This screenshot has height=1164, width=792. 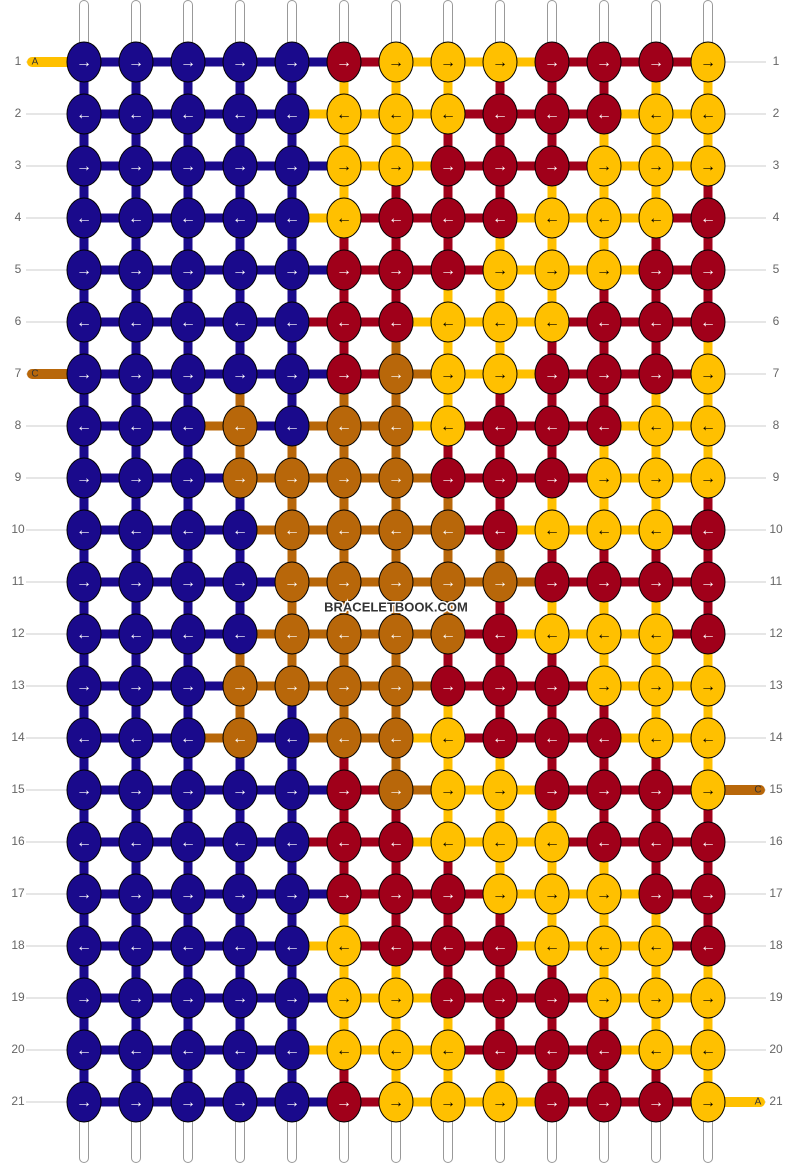 What do you see at coordinates (776, 529) in the screenshot?
I see `row-label: 10` at bounding box center [776, 529].